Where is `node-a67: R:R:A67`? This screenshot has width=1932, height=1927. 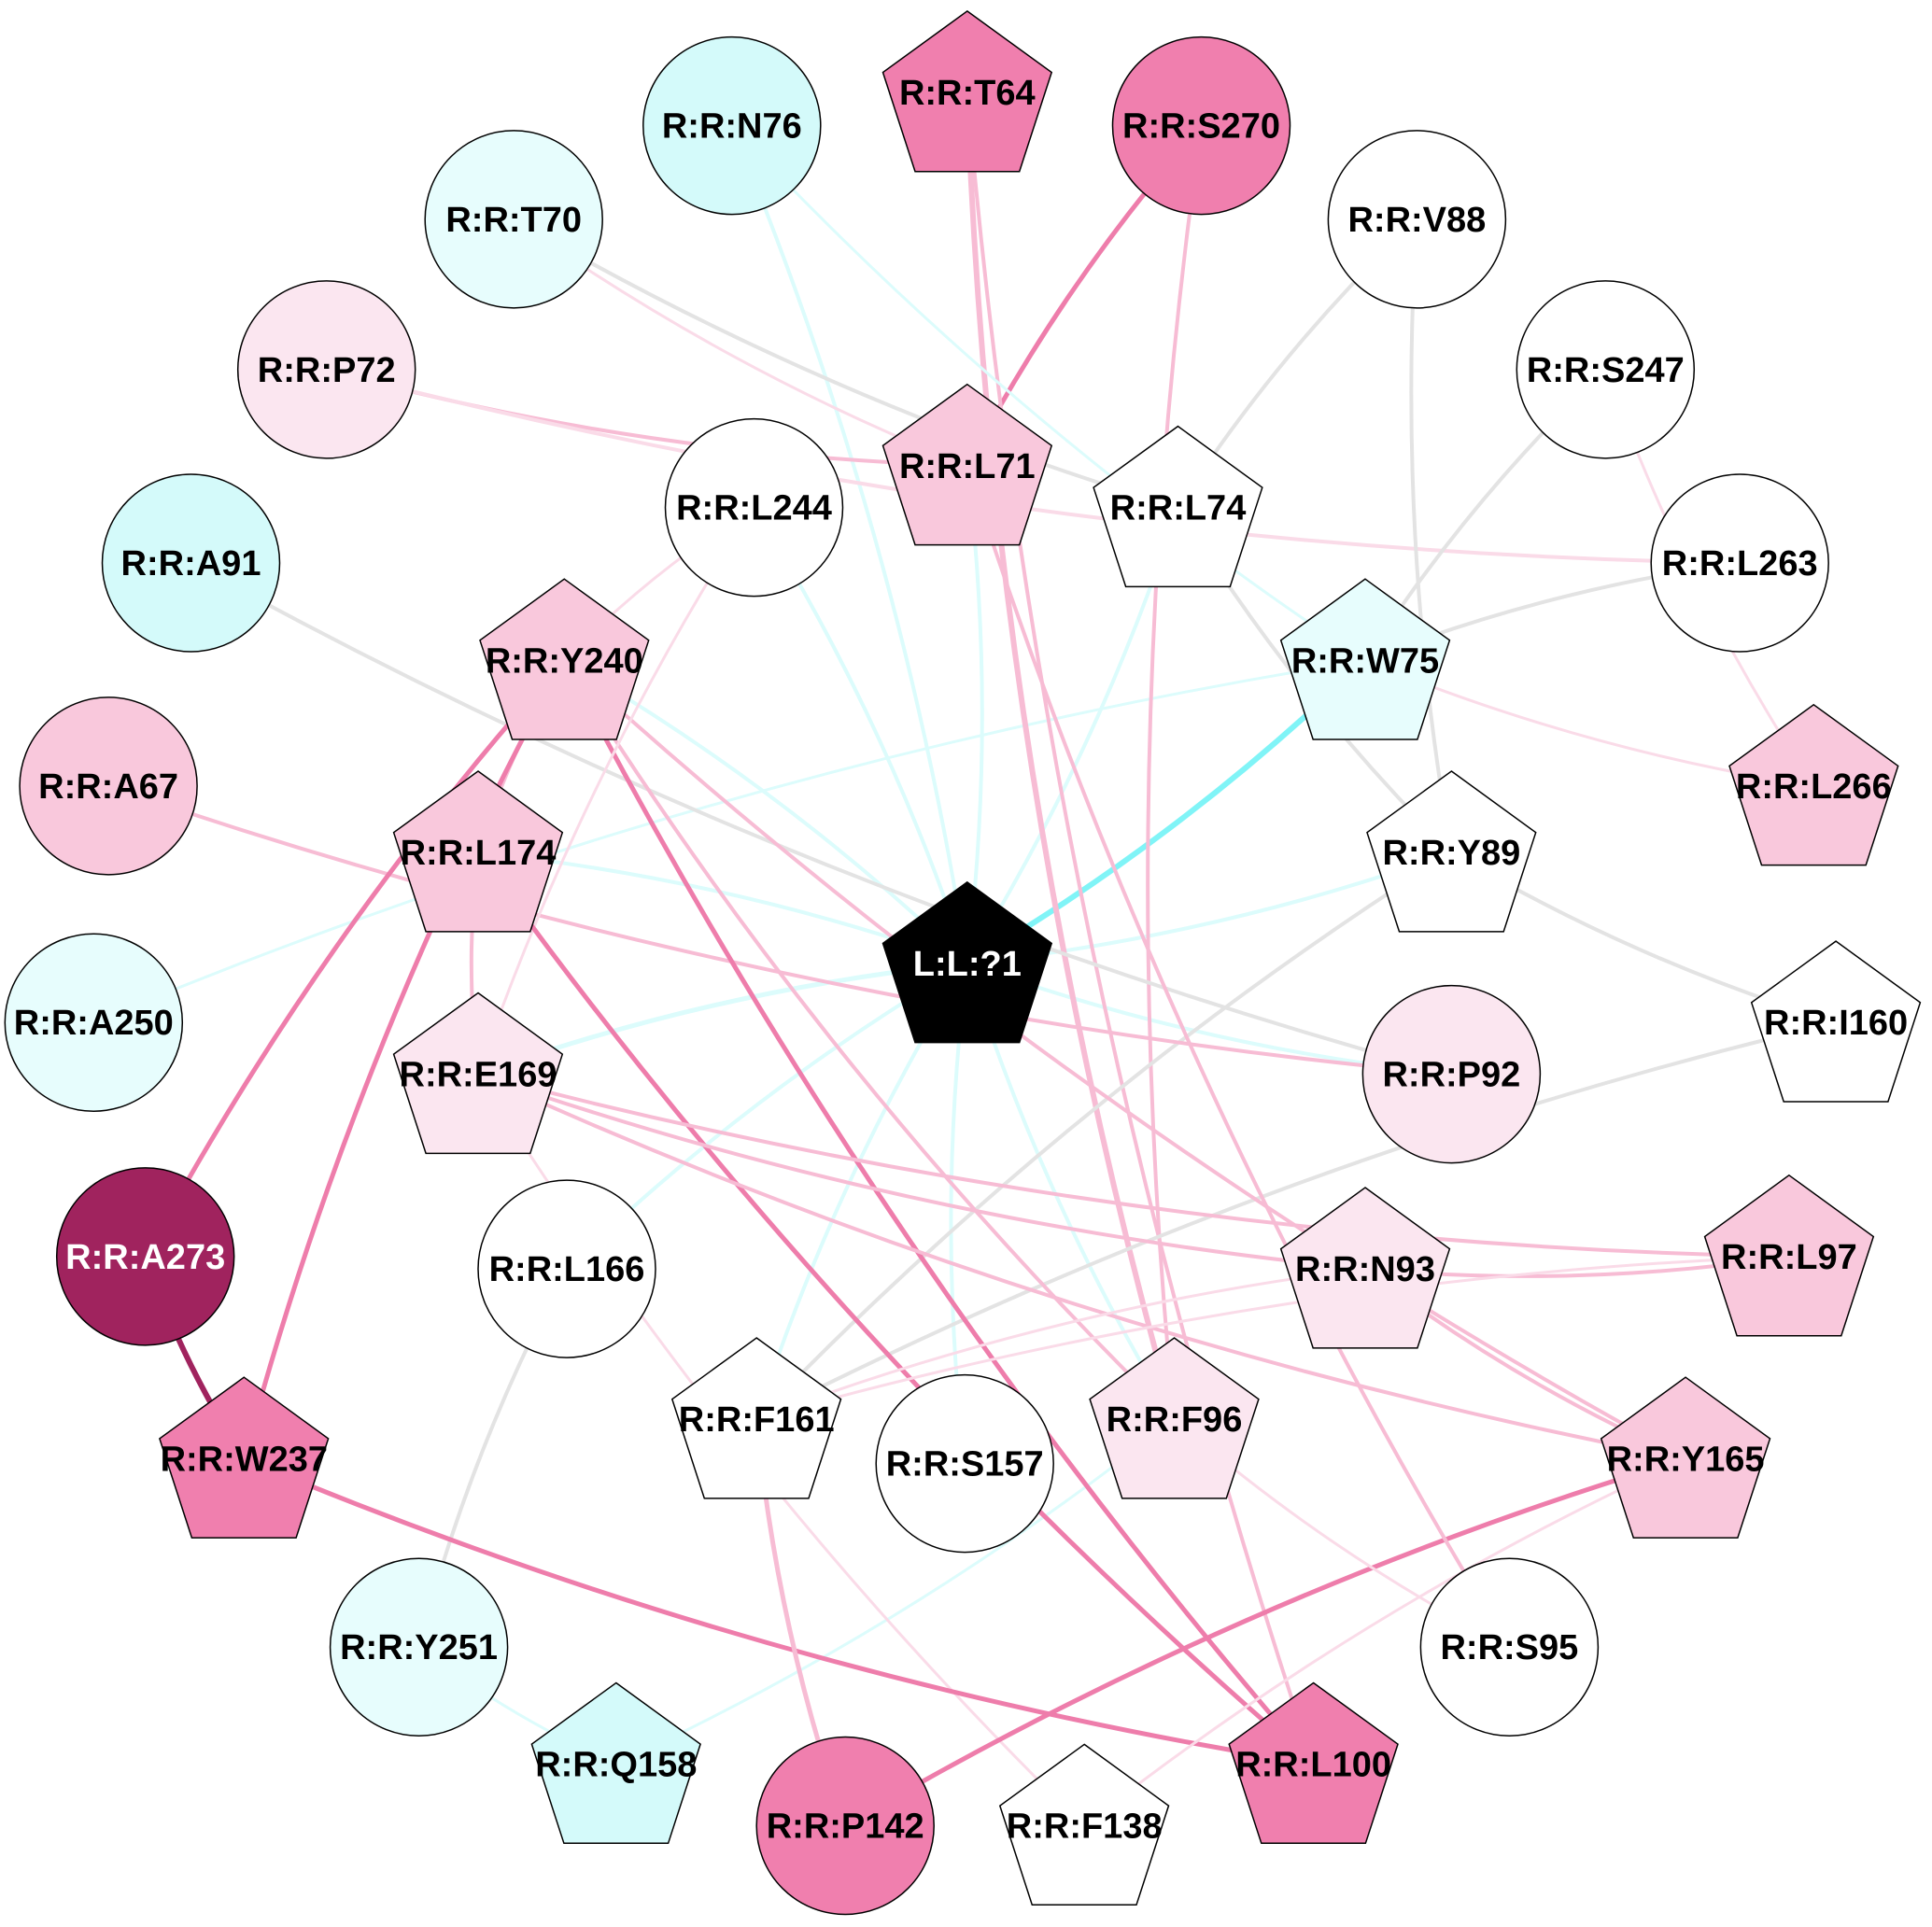 node-a67: R:R:A67 is located at coordinates (108, 786).